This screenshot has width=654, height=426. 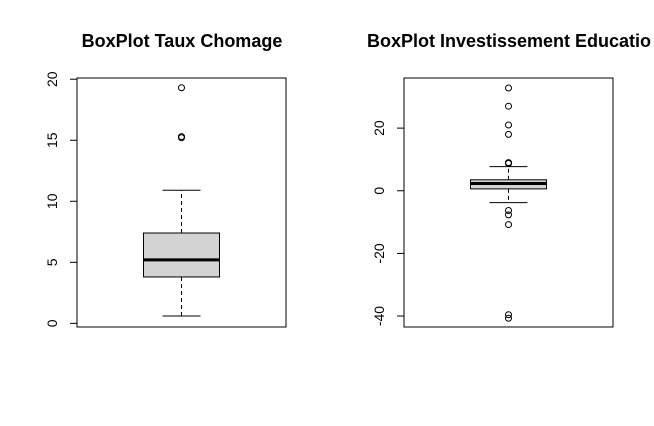 What do you see at coordinates (379, 316) in the screenshot?
I see `y-tick-label: -40` at bounding box center [379, 316].